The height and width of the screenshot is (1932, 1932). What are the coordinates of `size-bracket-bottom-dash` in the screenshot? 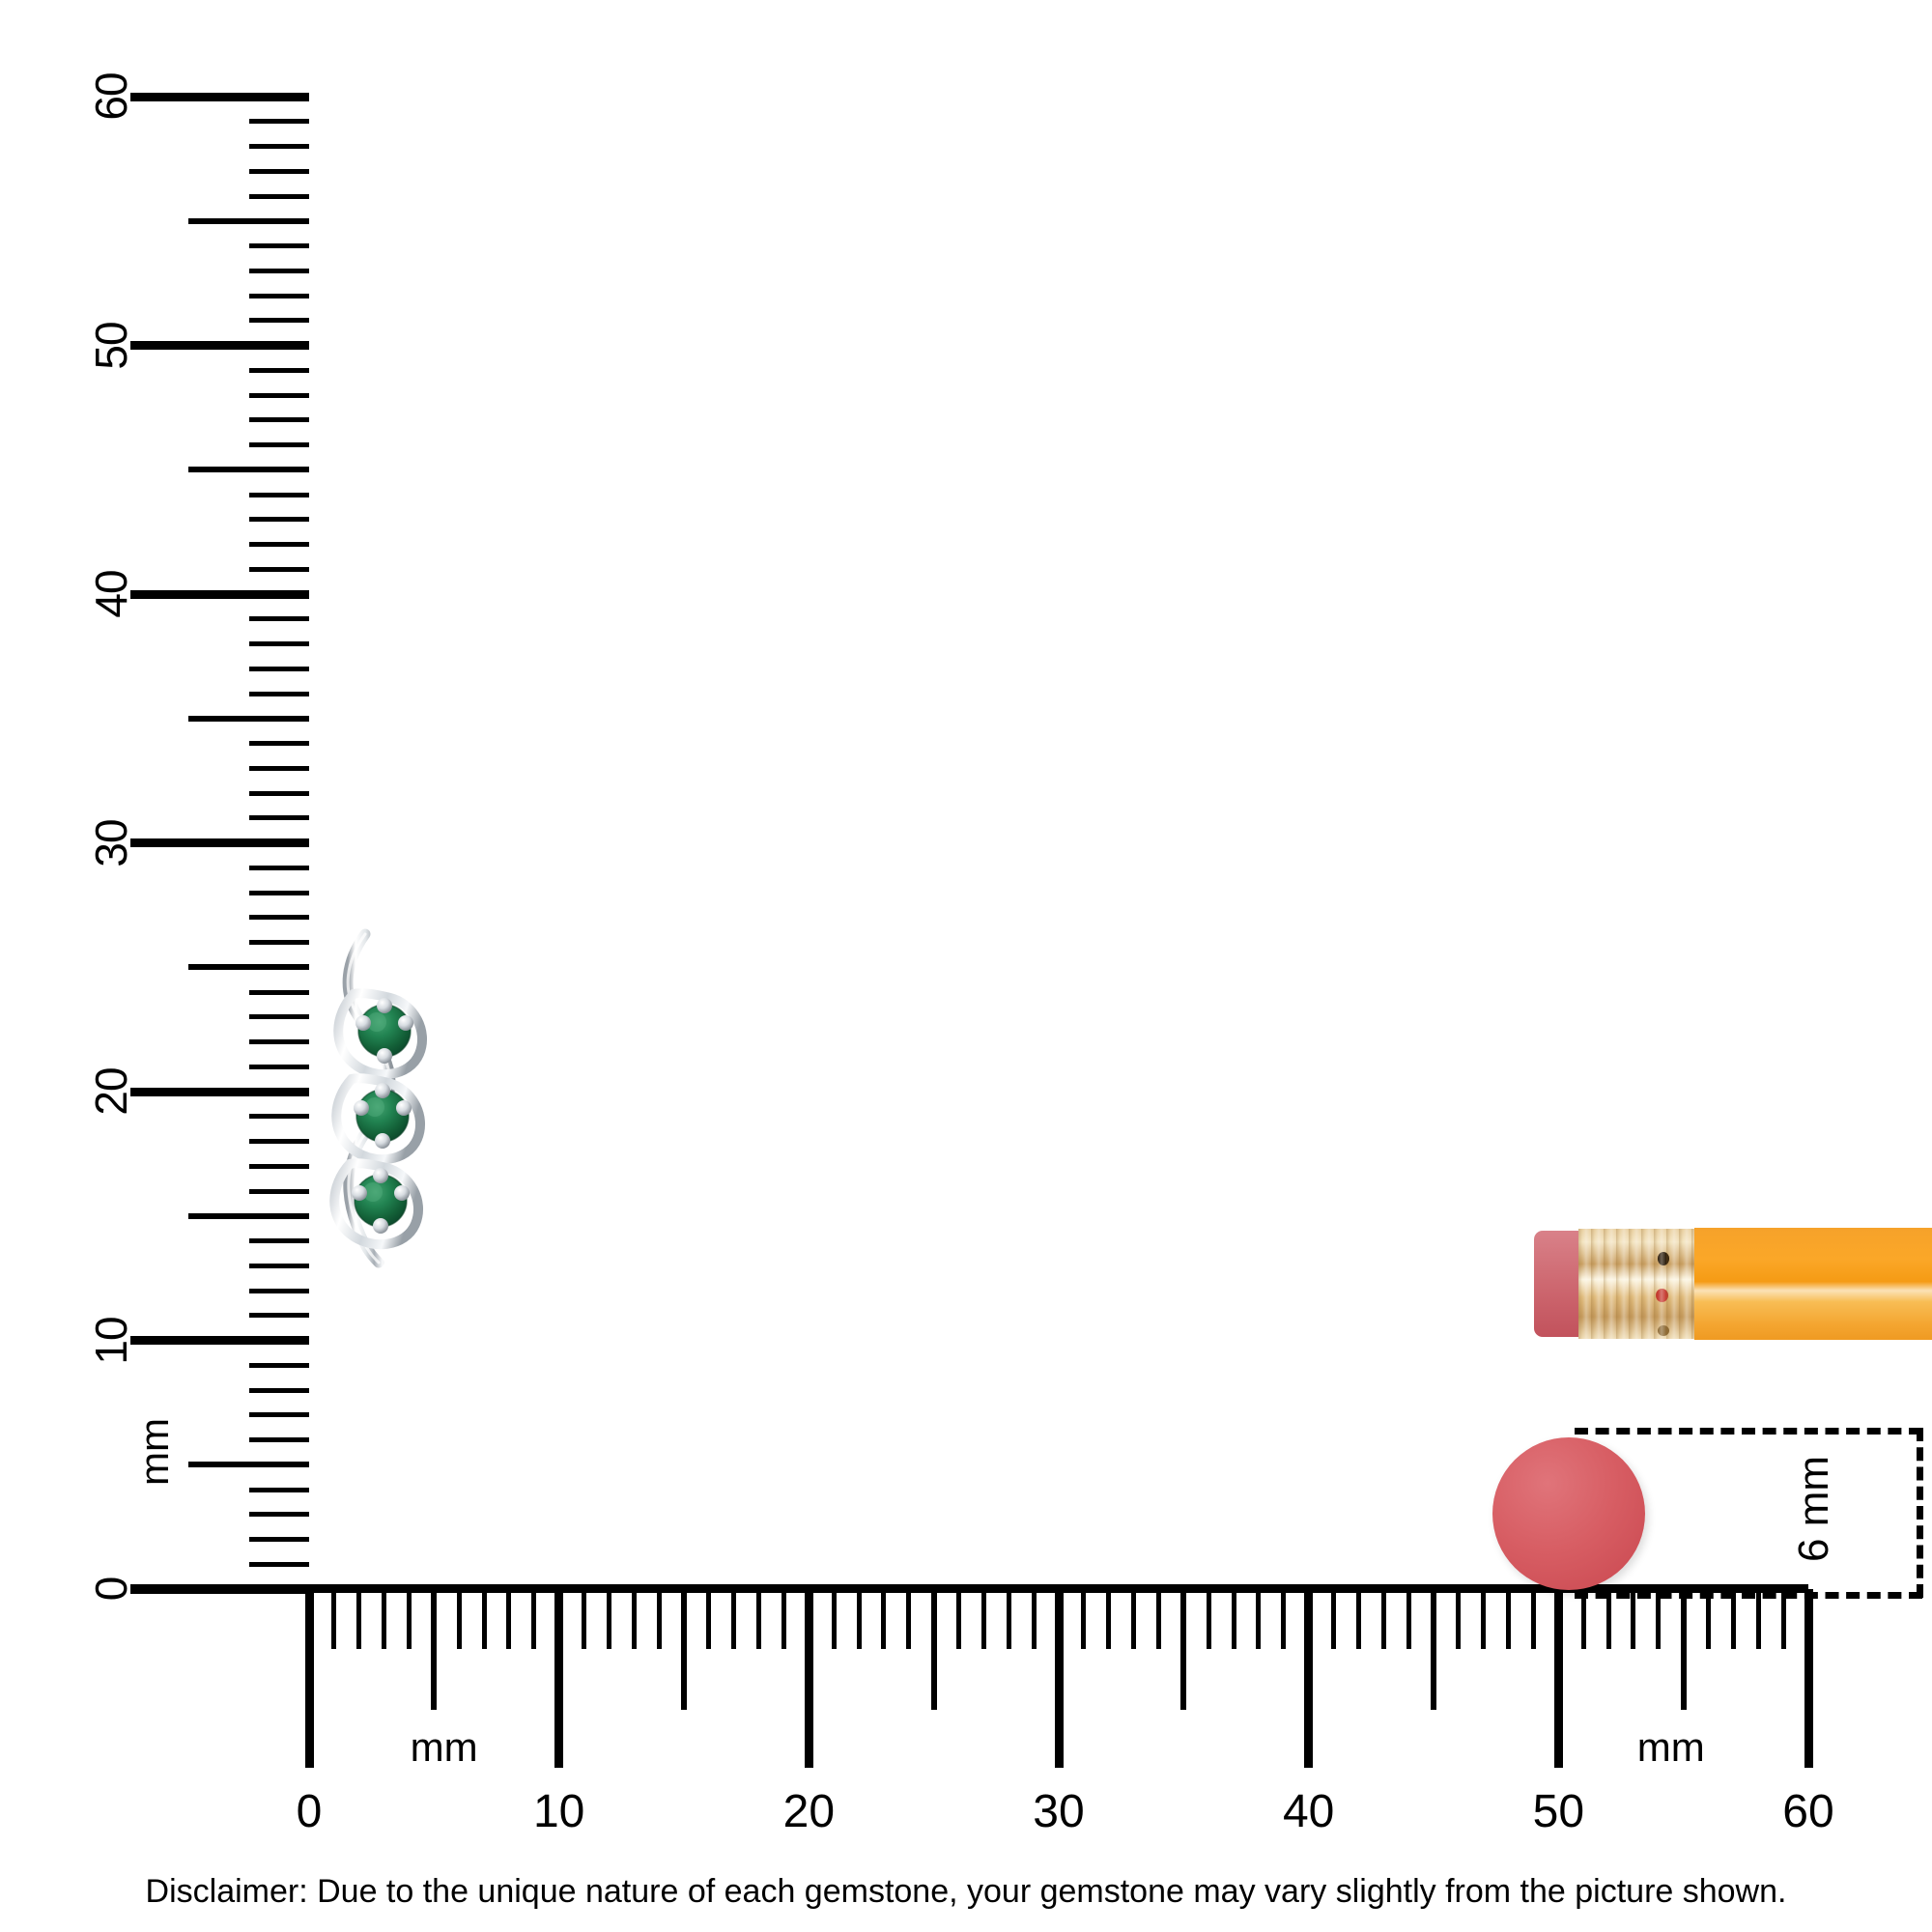 It's located at (1748, 1595).